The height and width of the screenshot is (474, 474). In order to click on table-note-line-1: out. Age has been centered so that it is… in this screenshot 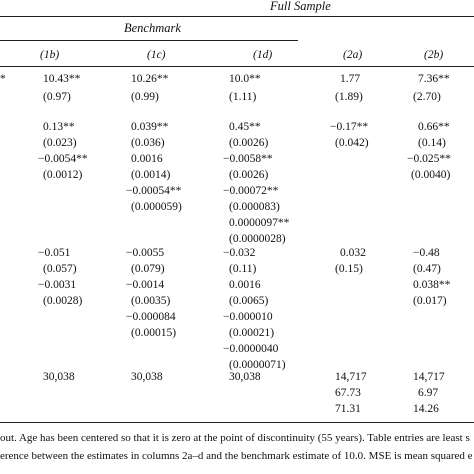, I will do `click(235, 438)`.